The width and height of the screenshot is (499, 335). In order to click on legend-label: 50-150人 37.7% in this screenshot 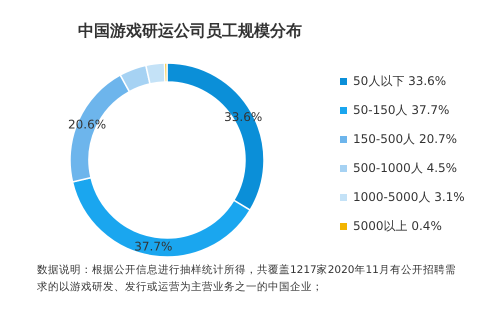, I will do `click(401, 110)`.